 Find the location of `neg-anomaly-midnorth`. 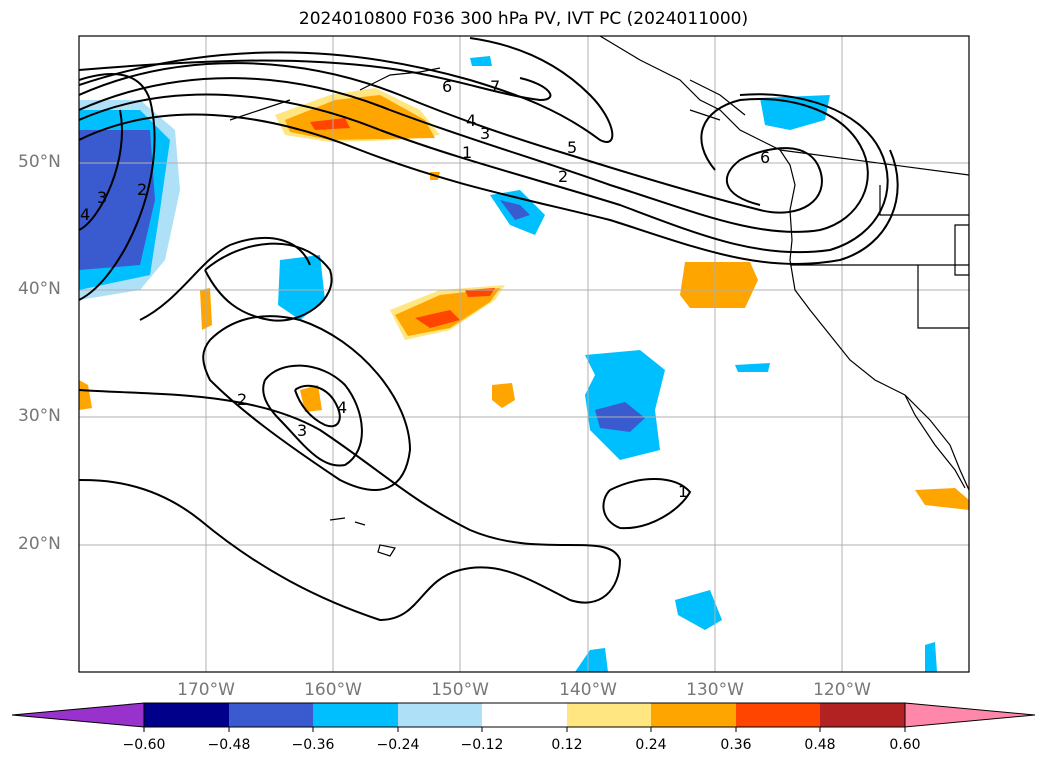

neg-anomaly-midnorth is located at coordinates (301, 287).